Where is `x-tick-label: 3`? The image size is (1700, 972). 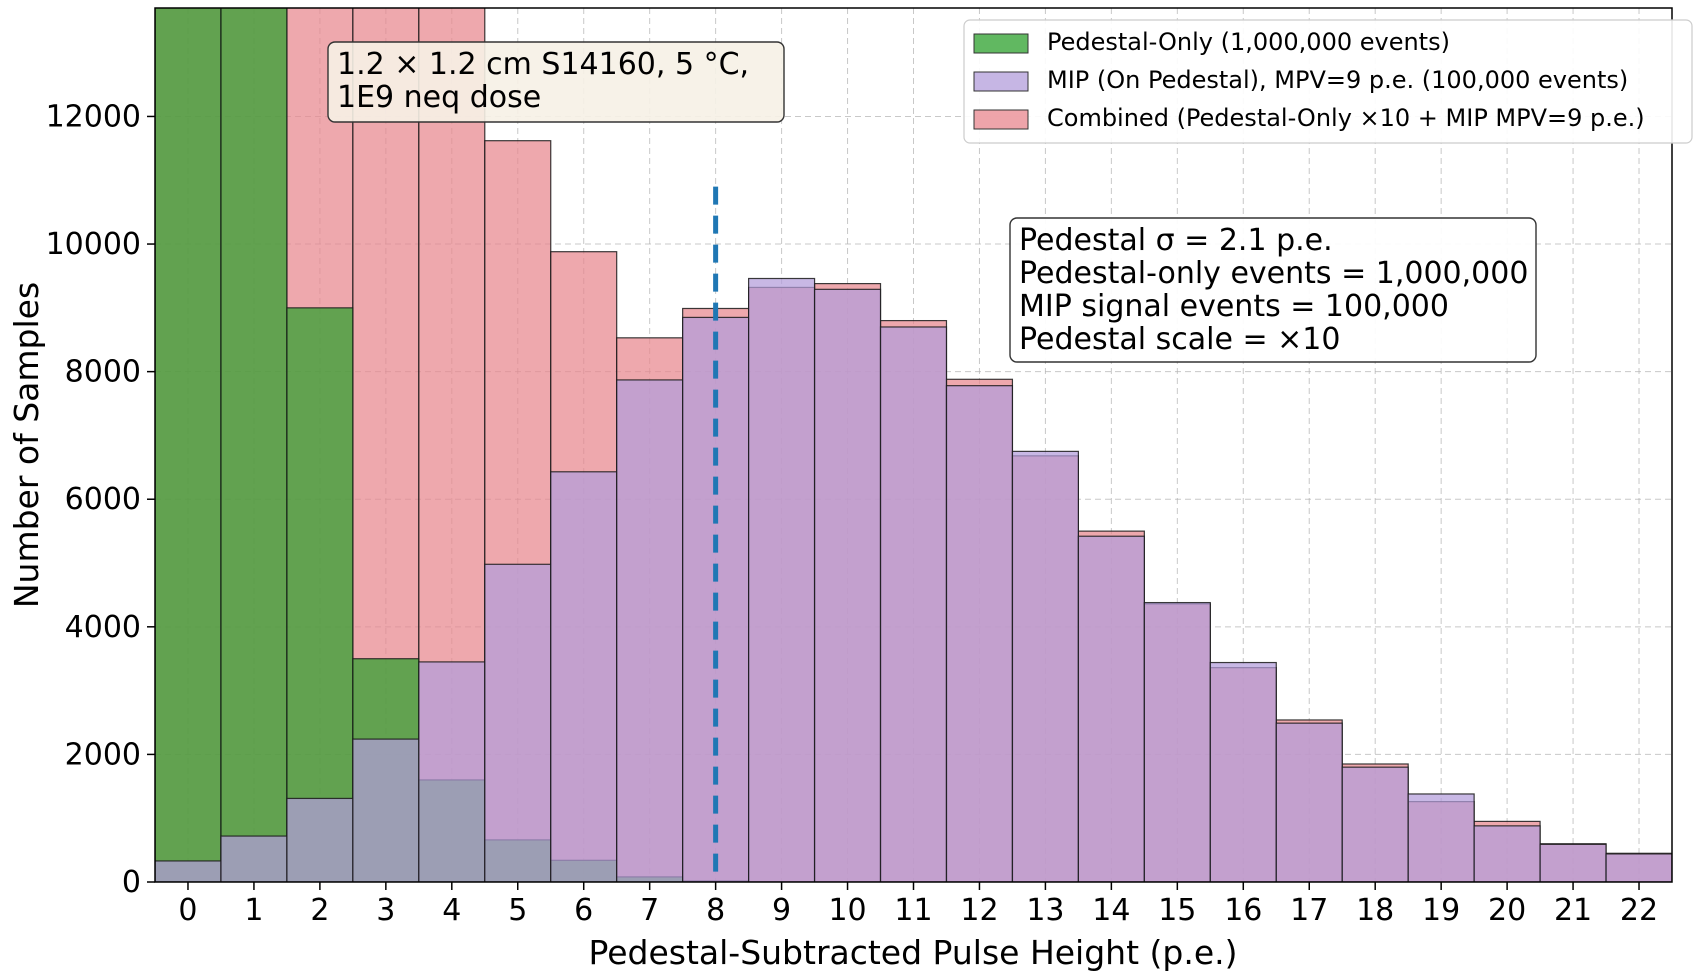
x-tick-label: 3 is located at coordinates (385, 910).